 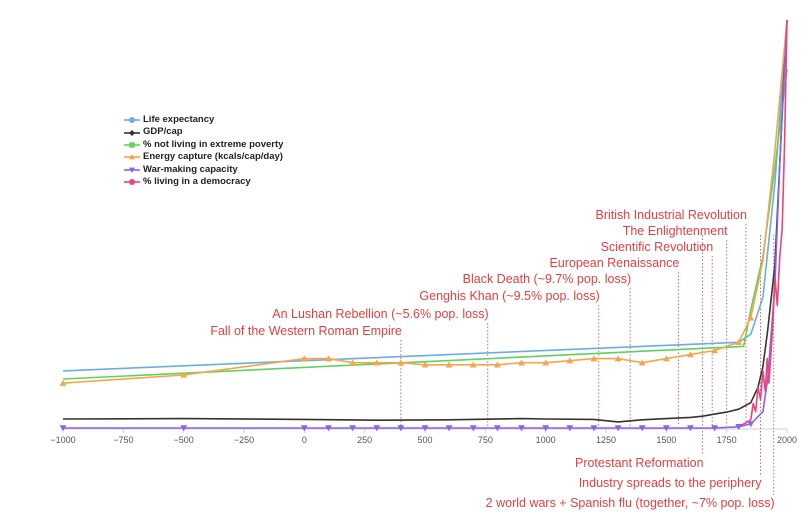 What do you see at coordinates (424, 440) in the screenshot?
I see `x-tick-label: 500` at bounding box center [424, 440].